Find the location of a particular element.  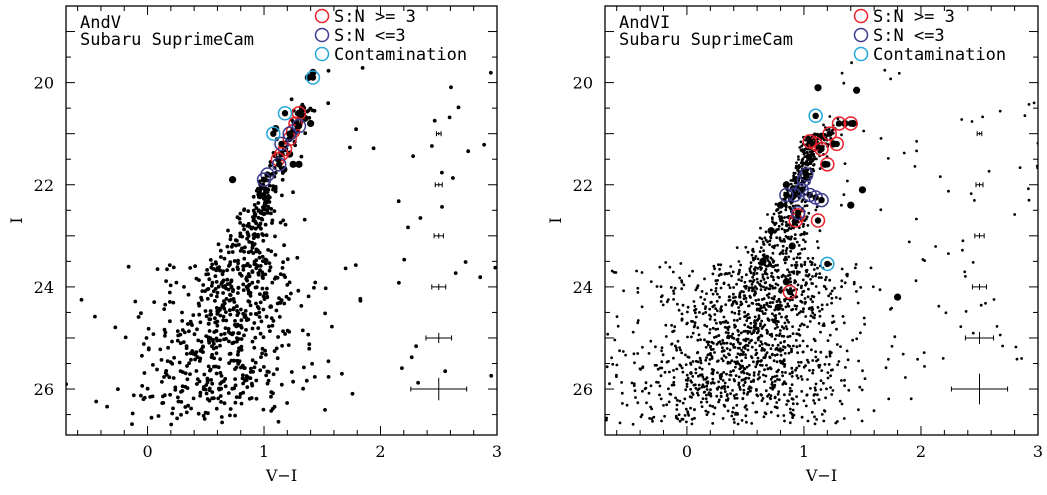

contamination-ring is located at coordinates (313, 77).